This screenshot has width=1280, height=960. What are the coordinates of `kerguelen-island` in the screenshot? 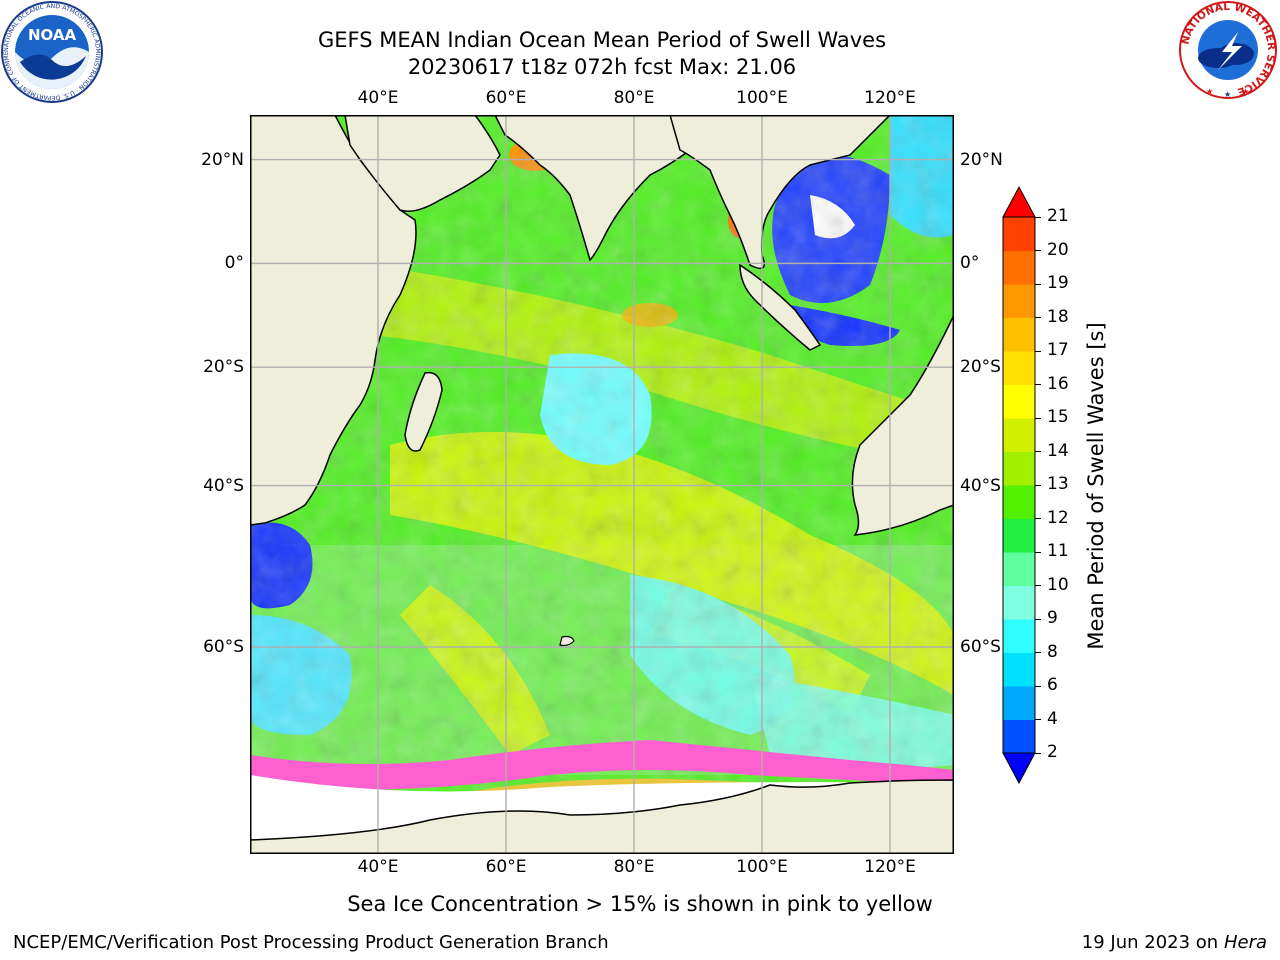 It's located at (567, 641).